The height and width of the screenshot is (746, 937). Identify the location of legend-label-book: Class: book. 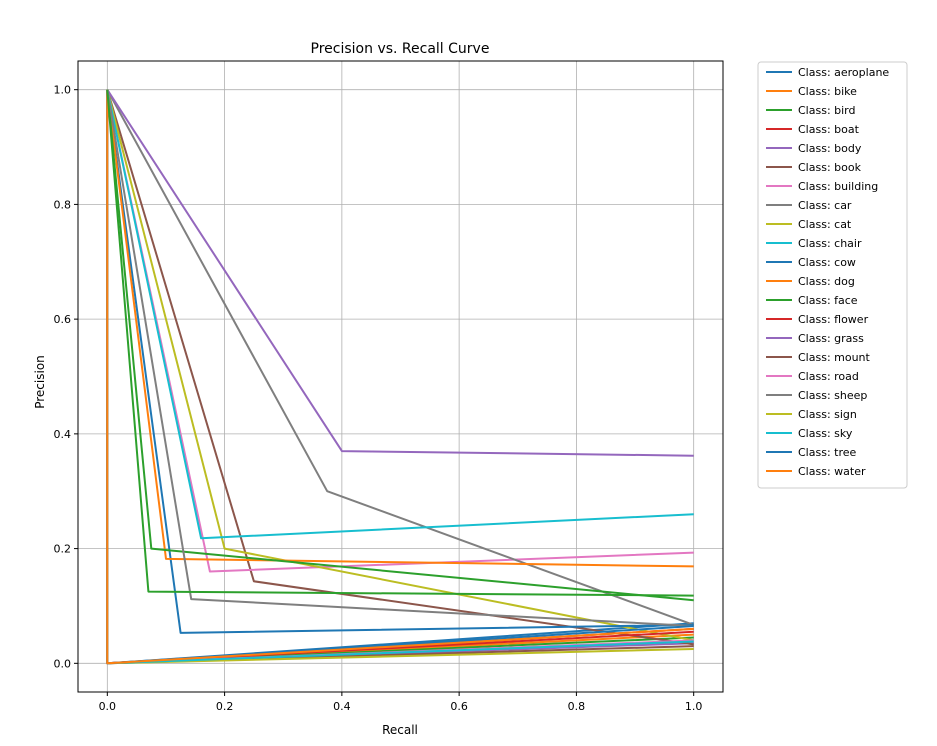
(830, 167).